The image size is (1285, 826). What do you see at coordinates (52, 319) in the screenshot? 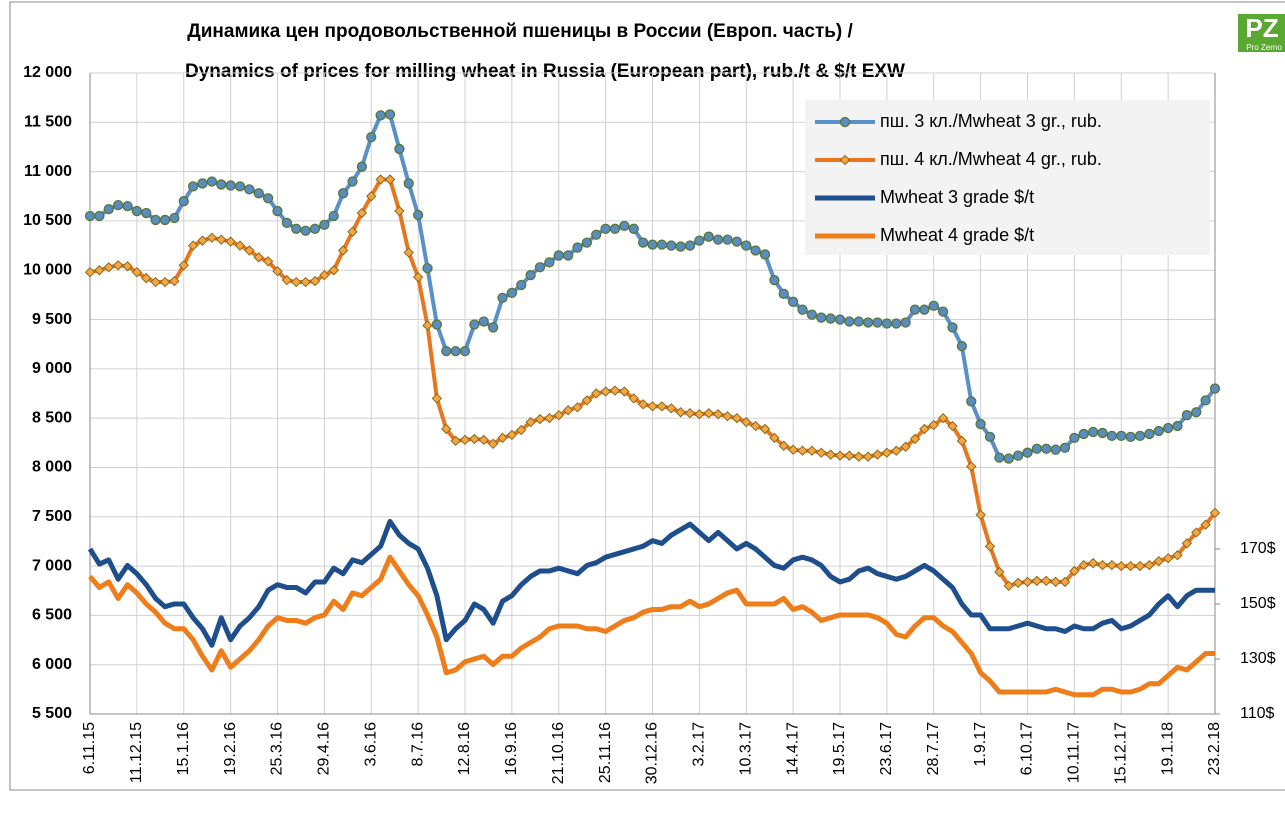
I see `y-tick-label: 9 500` at bounding box center [52, 319].